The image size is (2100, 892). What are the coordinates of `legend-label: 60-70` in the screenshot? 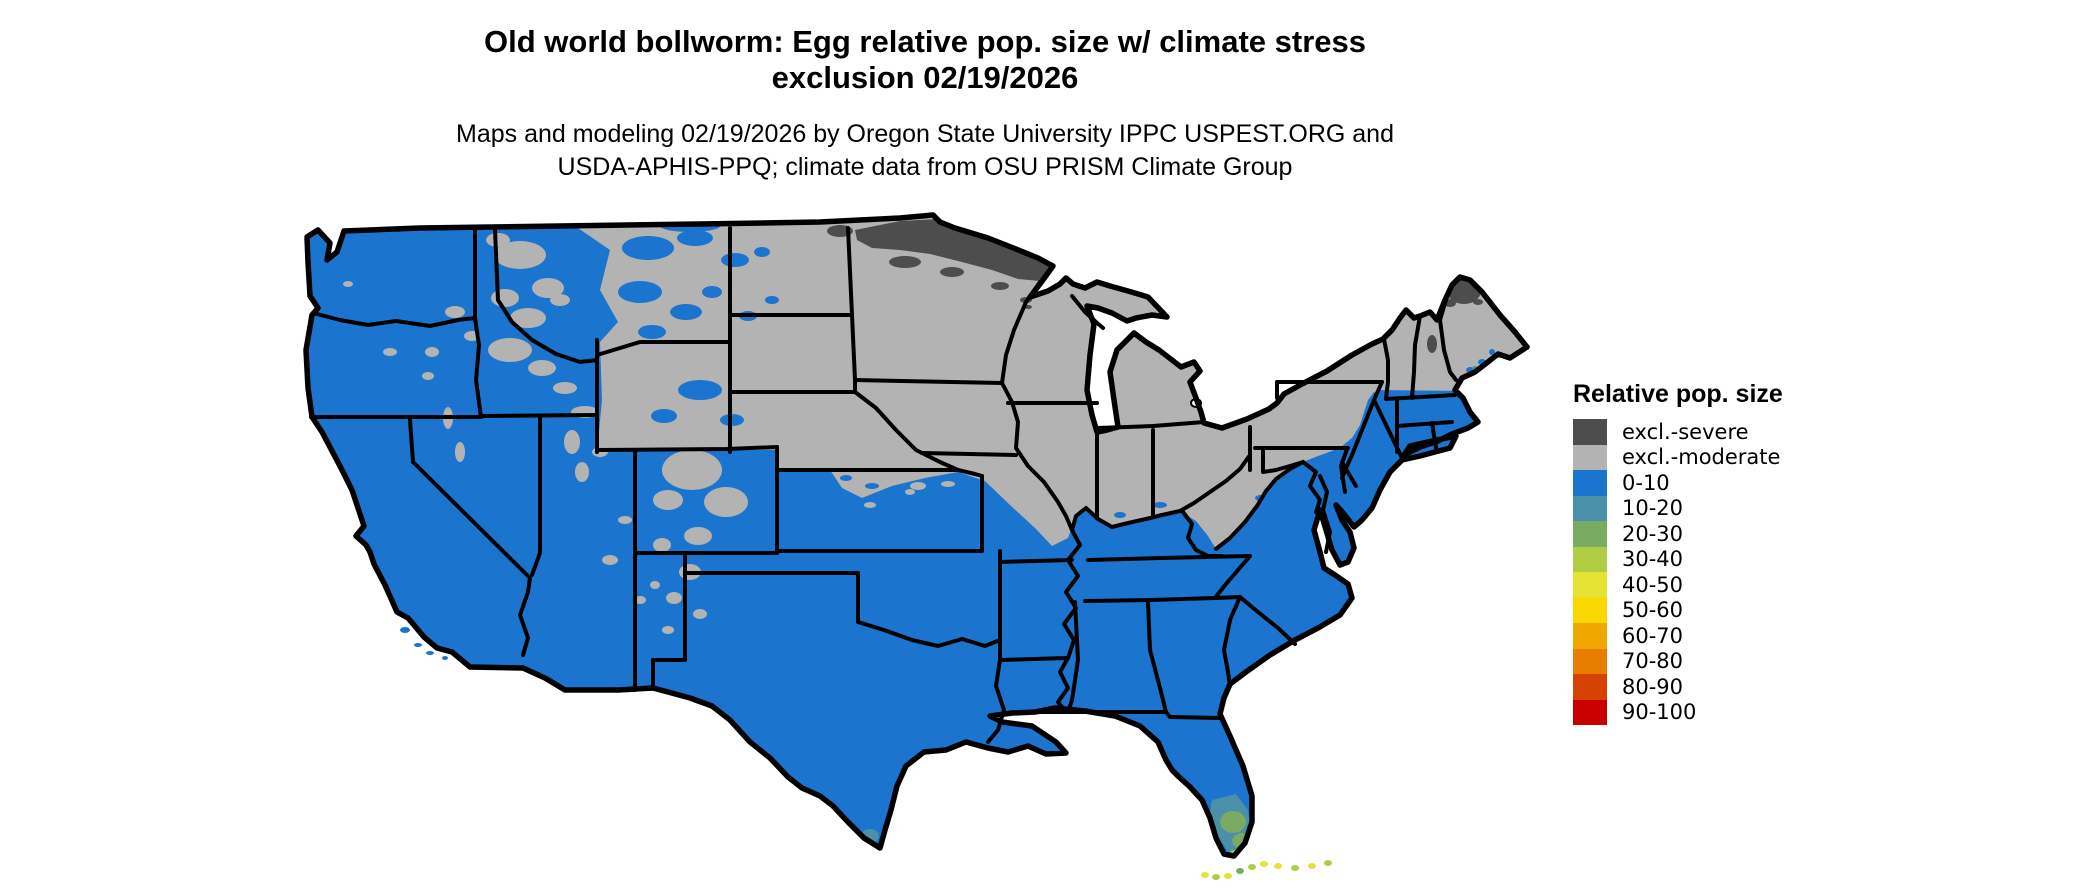 It's located at (1653, 635).